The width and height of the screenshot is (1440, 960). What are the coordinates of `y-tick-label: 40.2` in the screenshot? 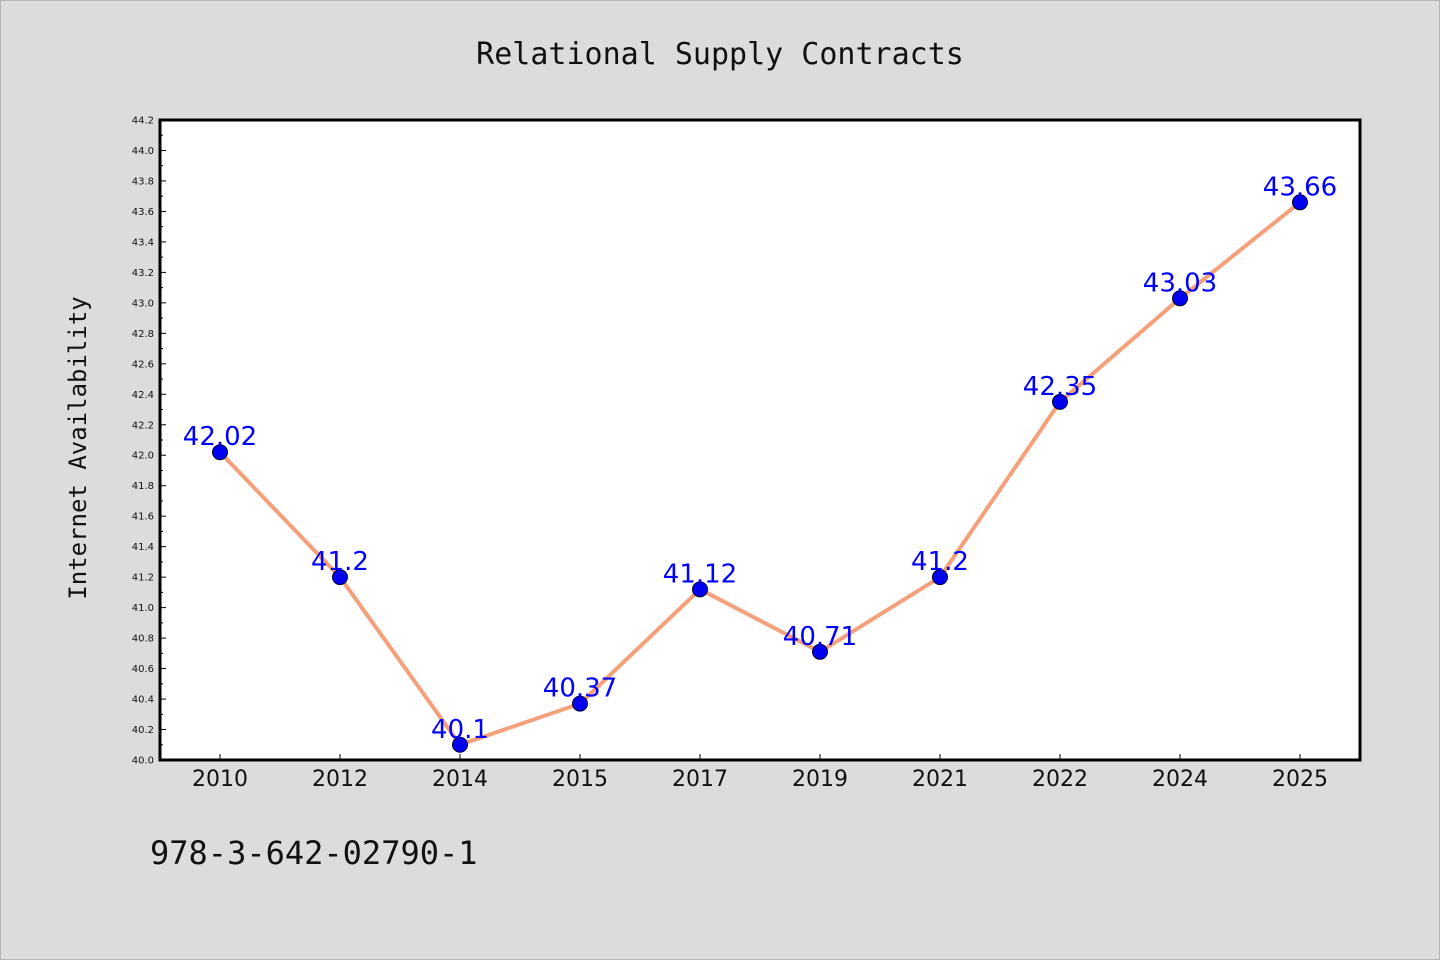 It's located at (143, 730).